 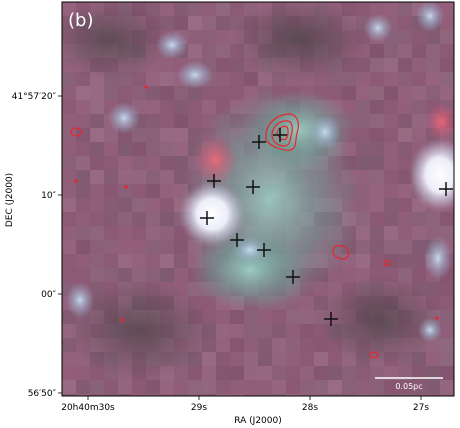 What do you see at coordinates (76, 132) in the screenshot?
I see `contour-left-ring` at bounding box center [76, 132].